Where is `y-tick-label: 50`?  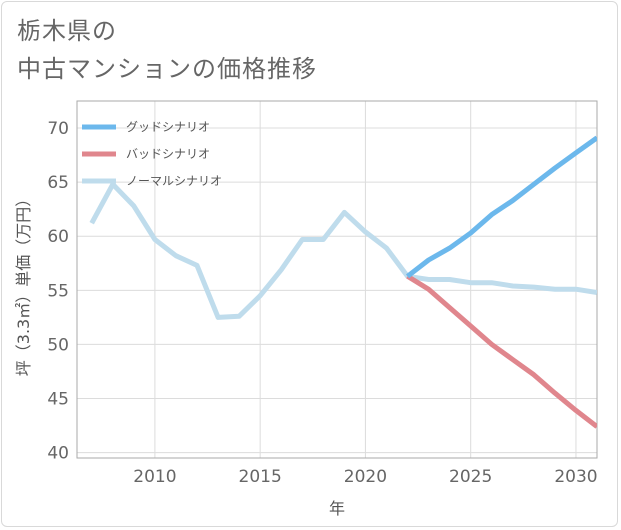
y-tick-label: 50 is located at coordinates (58, 345).